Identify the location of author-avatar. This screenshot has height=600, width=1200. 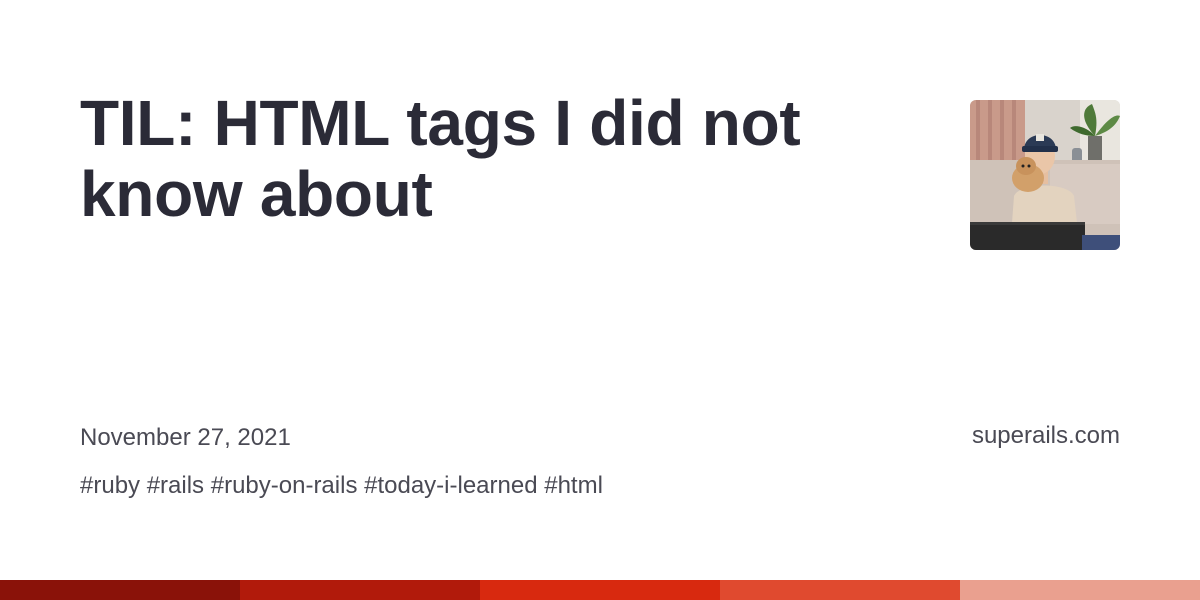
(1045, 175).